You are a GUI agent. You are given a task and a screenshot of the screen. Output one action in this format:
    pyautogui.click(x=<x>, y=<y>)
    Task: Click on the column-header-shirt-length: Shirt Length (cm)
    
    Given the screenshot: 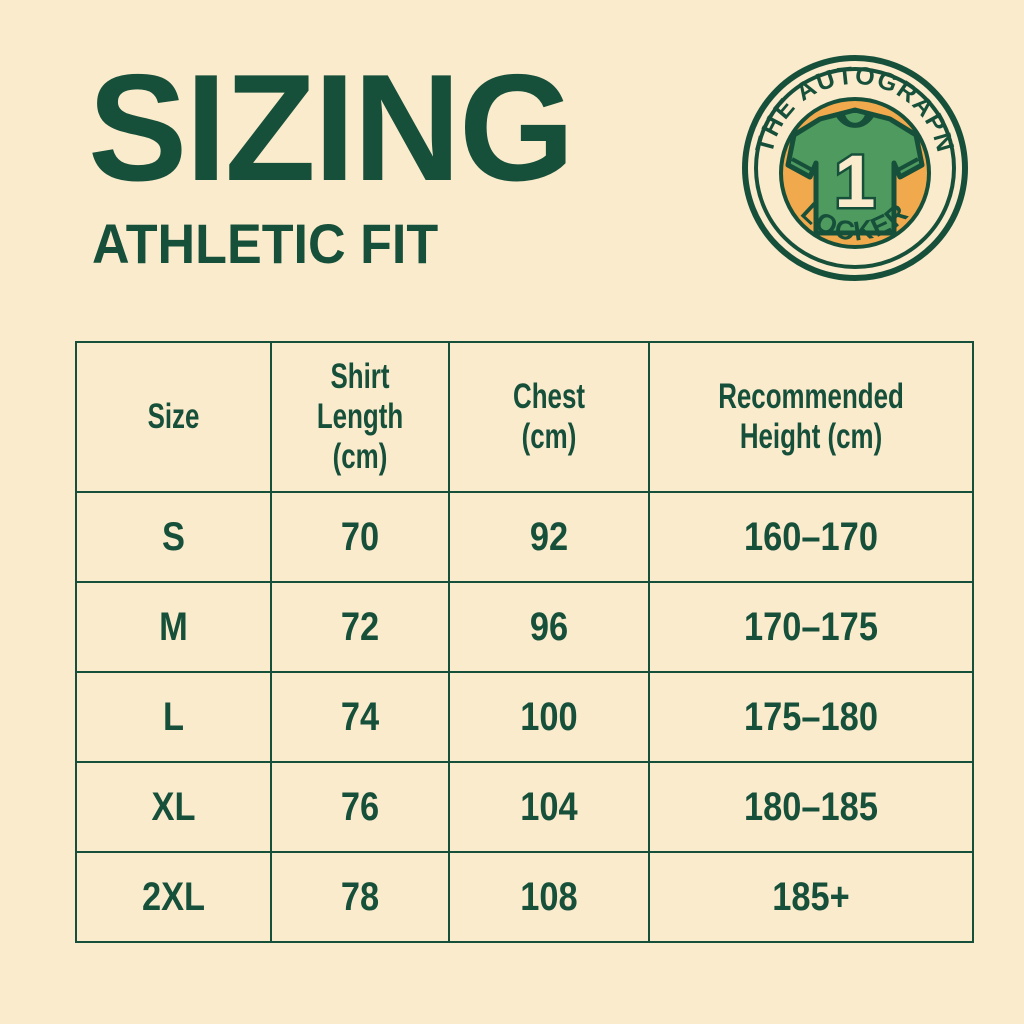 What is the action you would take?
    pyautogui.click(x=360, y=417)
    